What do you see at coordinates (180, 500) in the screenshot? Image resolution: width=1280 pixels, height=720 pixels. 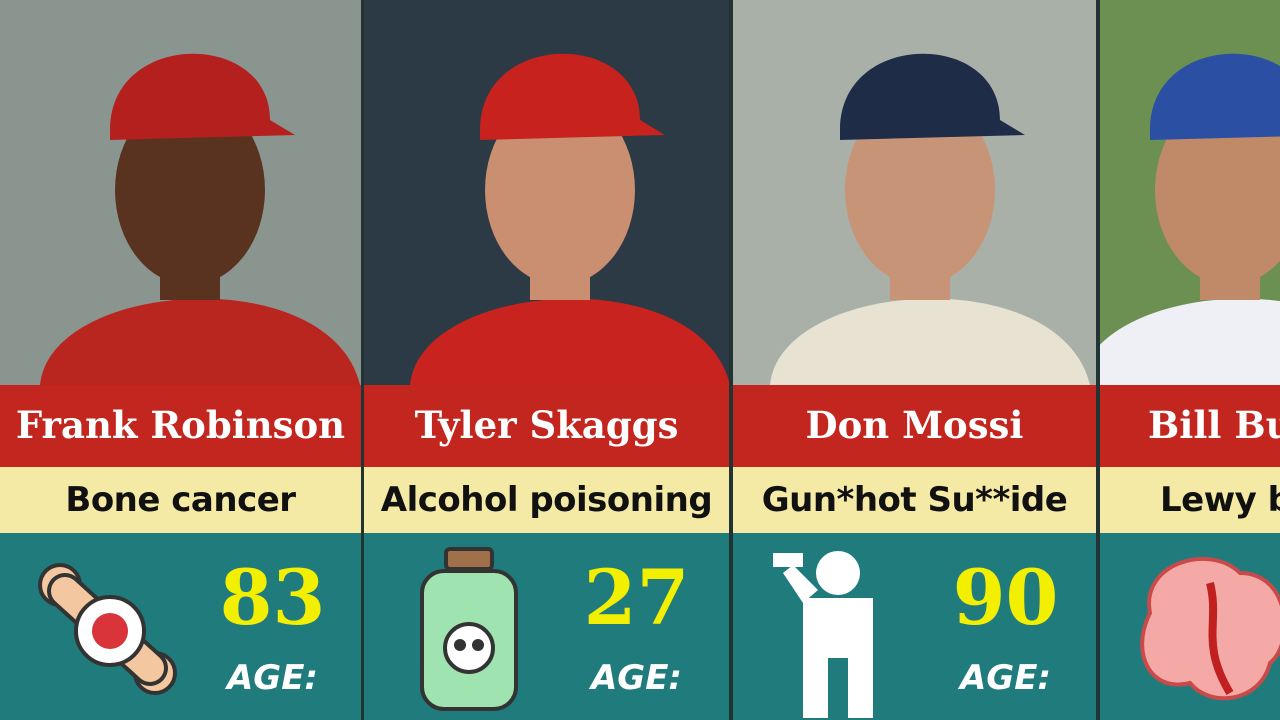 I see `cause-of-death: Bone cancer` at bounding box center [180, 500].